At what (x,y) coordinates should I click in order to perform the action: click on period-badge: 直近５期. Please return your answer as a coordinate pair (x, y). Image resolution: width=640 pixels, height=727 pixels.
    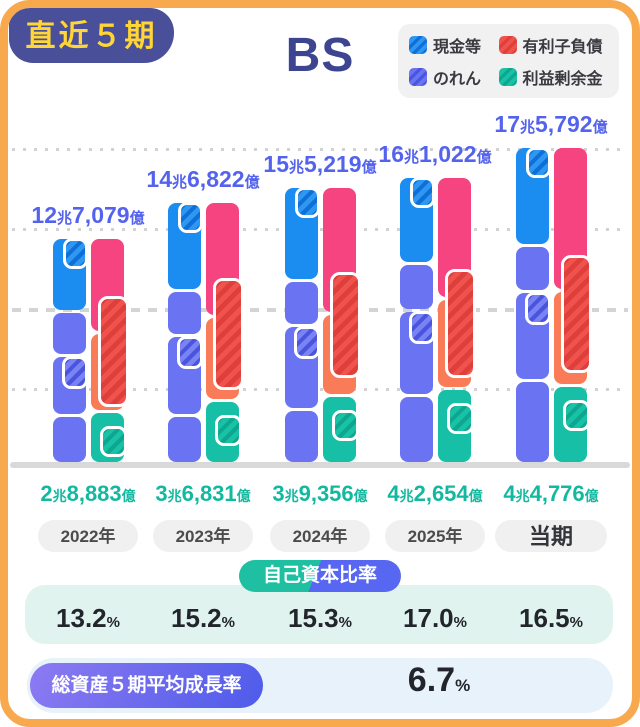
    Looking at the image, I should click on (91, 35).